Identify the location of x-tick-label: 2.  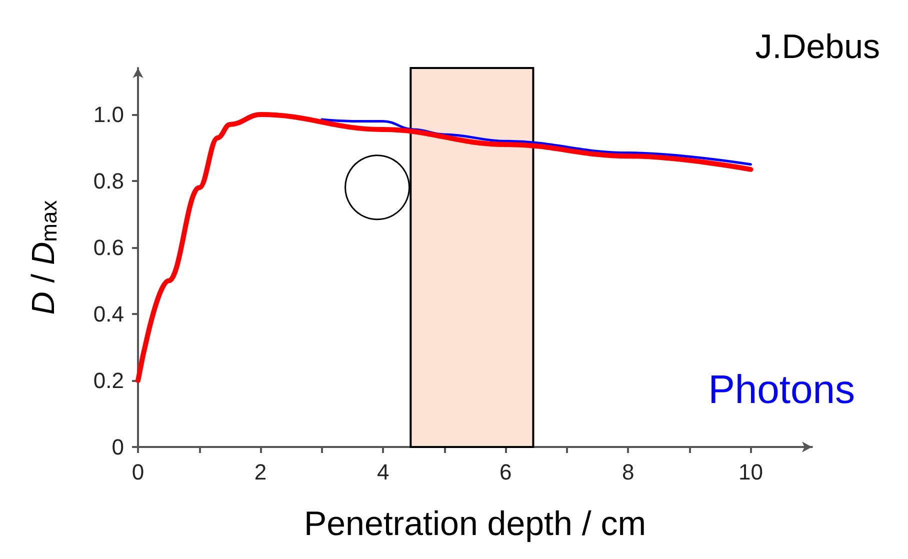
(260, 472).